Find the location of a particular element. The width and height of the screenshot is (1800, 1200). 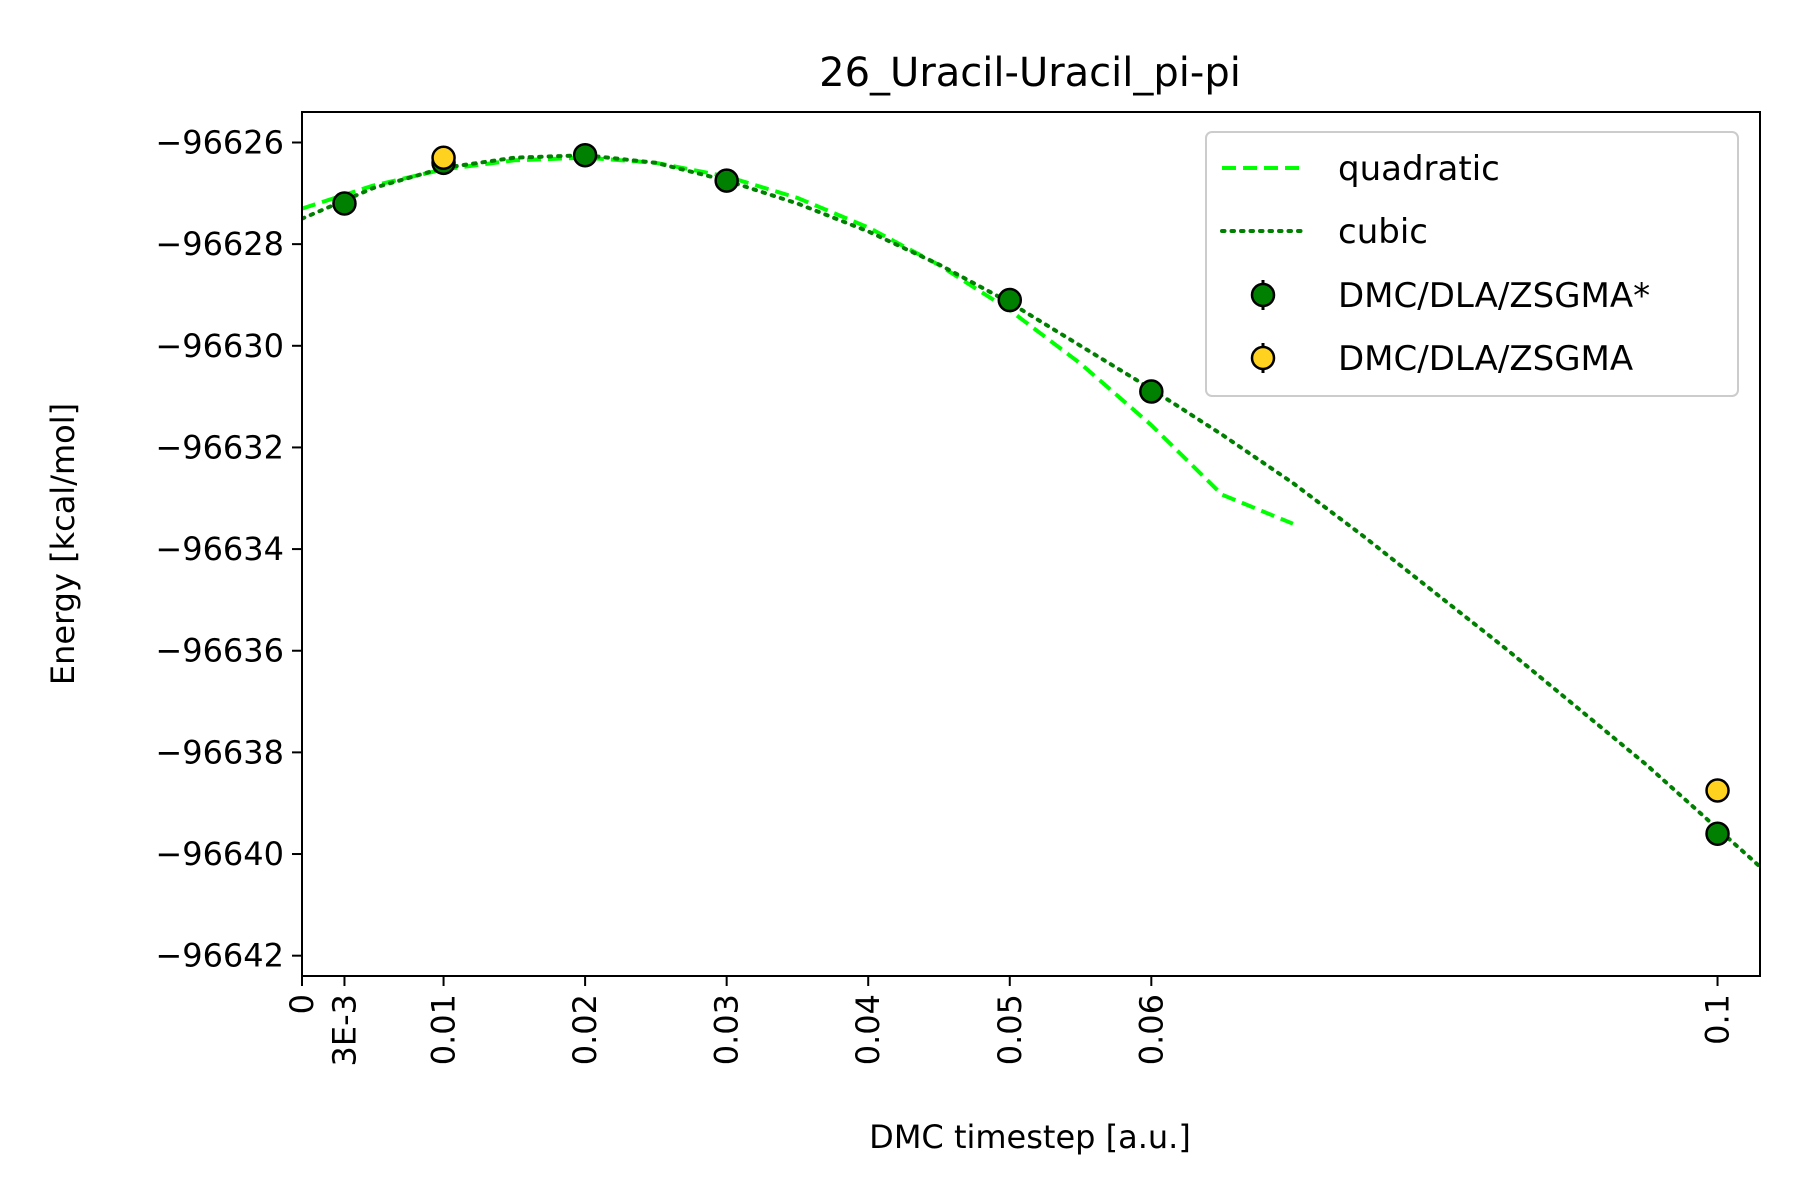

x-tick-label: 0.05 is located at coordinates (1010, 1029).